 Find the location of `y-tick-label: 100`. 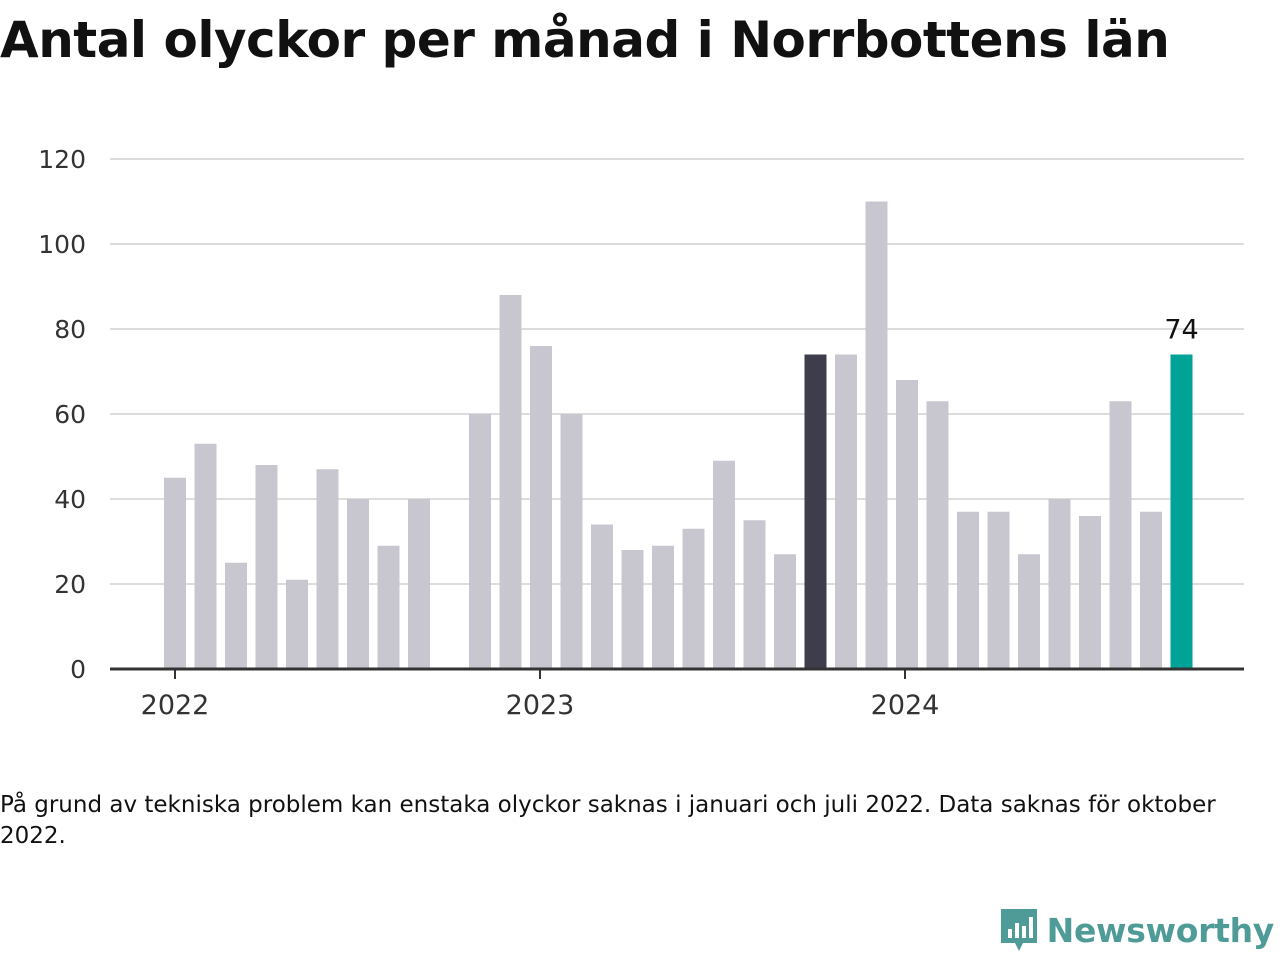

y-tick-label: 100 is located at coordinates (62, 244).